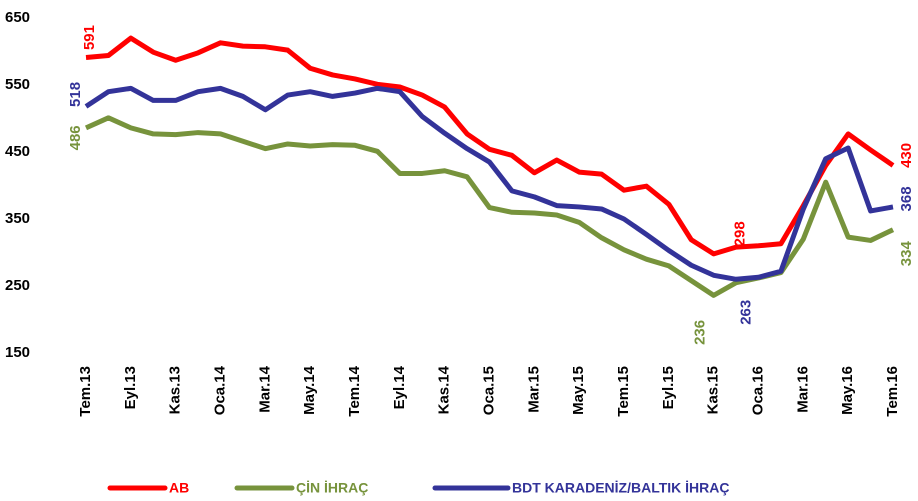 Image resolution: width=918 pixels, height=501 pixels. What do you see at coordinates (75, 137) in the screenshot?
I see `data-label: 486` at bounding box center [75, 137].